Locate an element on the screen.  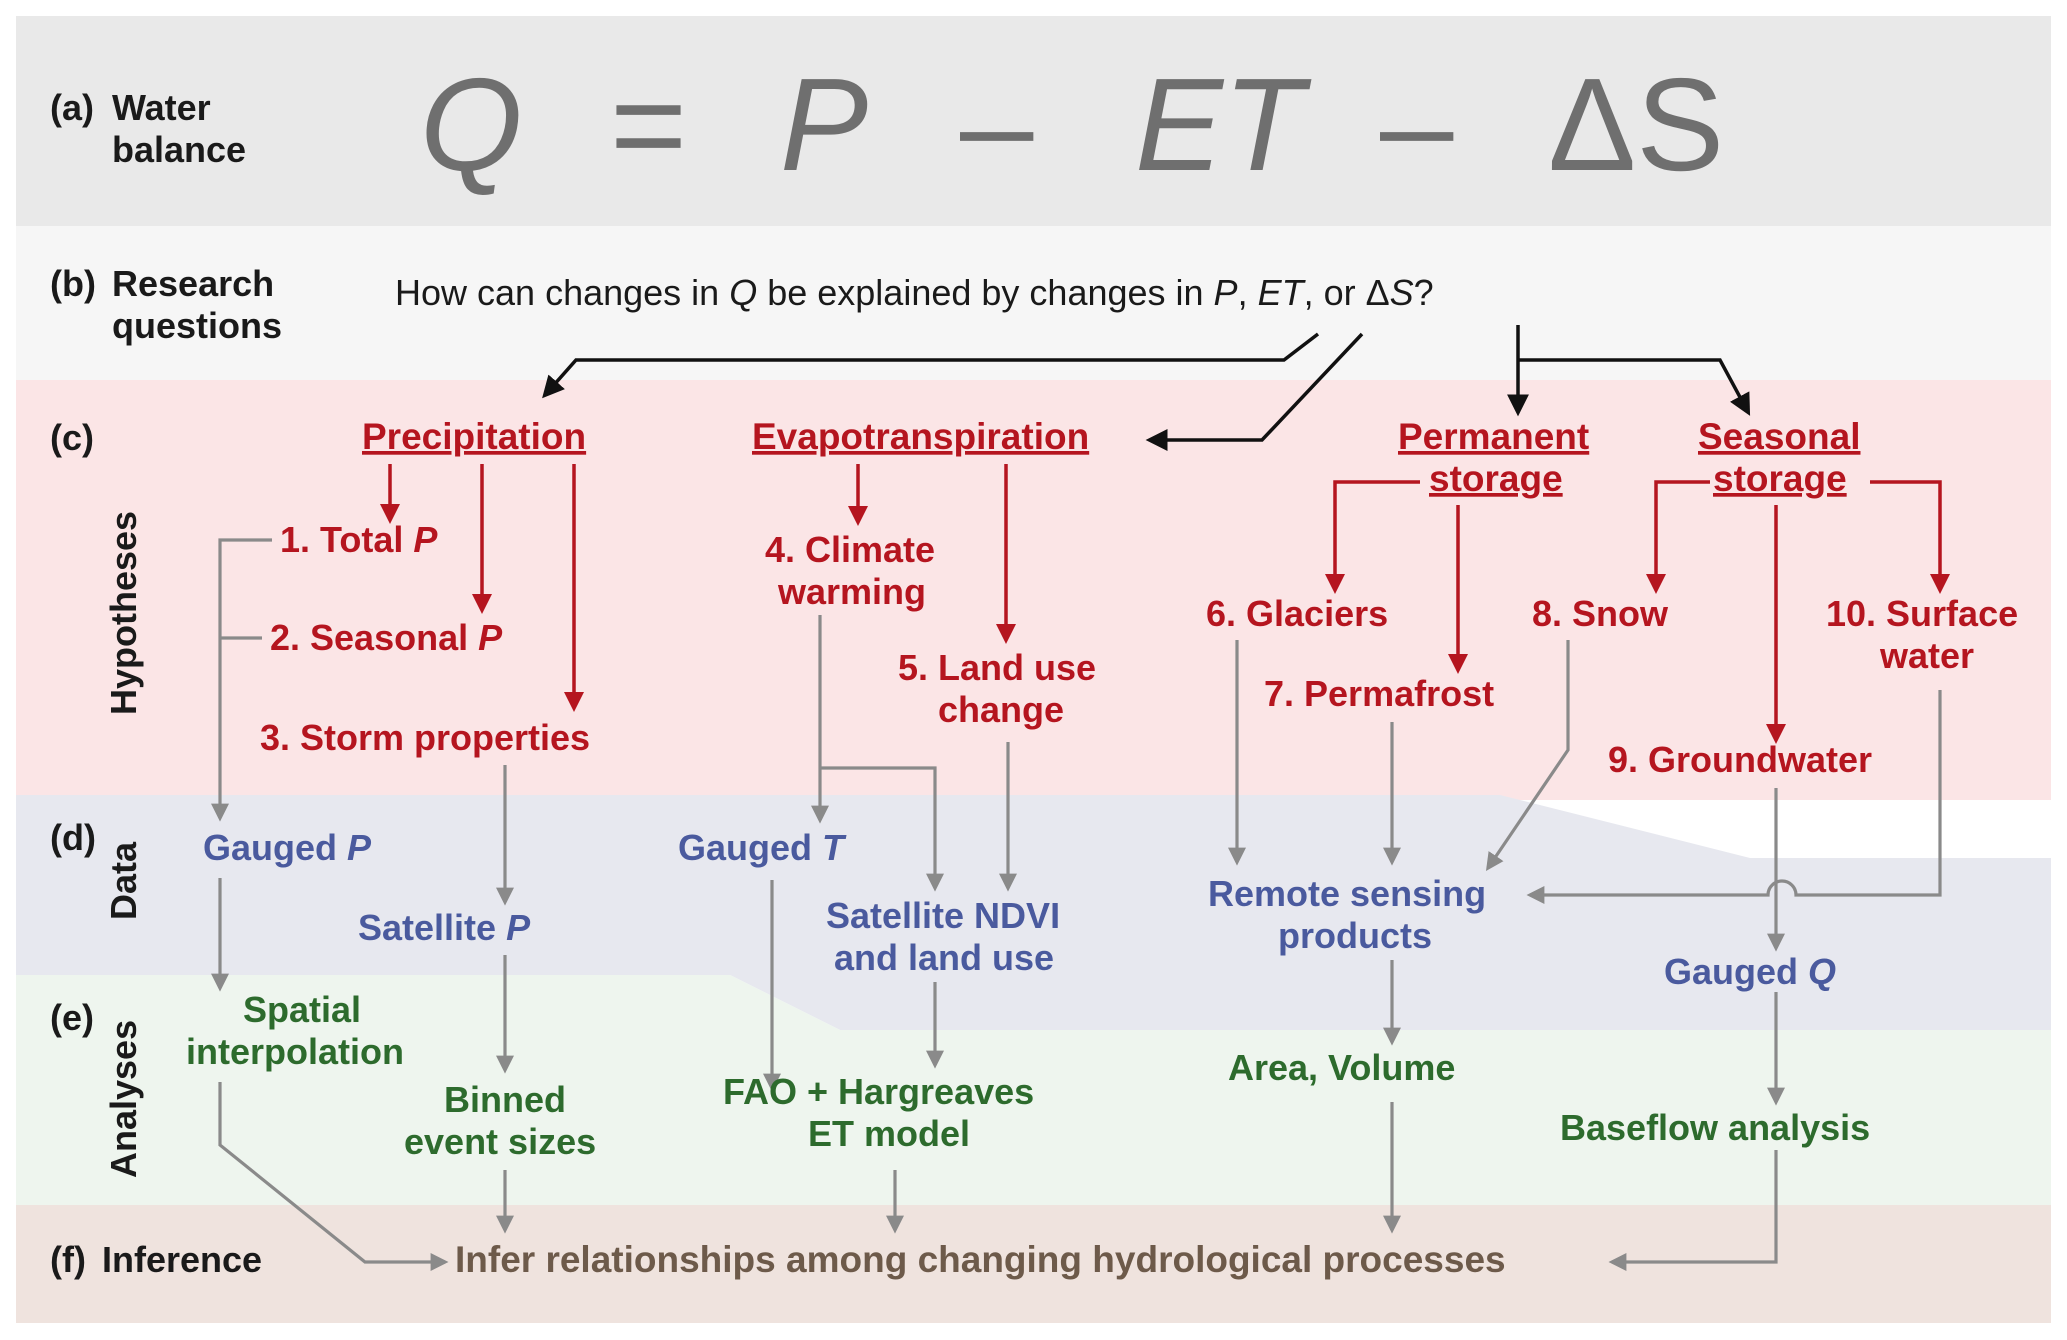
hypothesis-4-line2: warming is located at coordinates (851, 591).